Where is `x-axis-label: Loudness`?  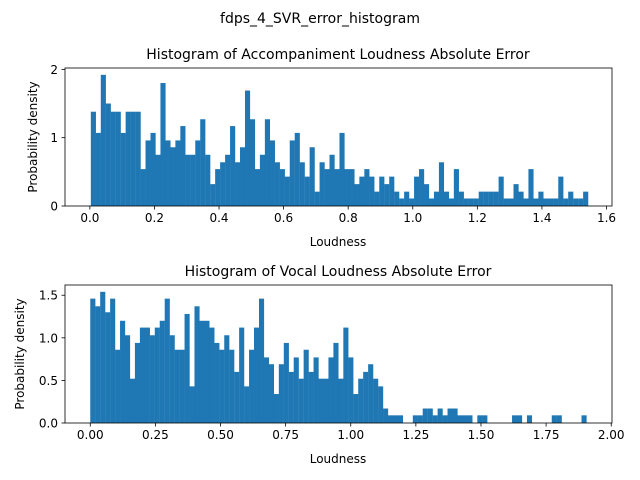 x-axis-label: Loudness is located at coordinates (338, 242).